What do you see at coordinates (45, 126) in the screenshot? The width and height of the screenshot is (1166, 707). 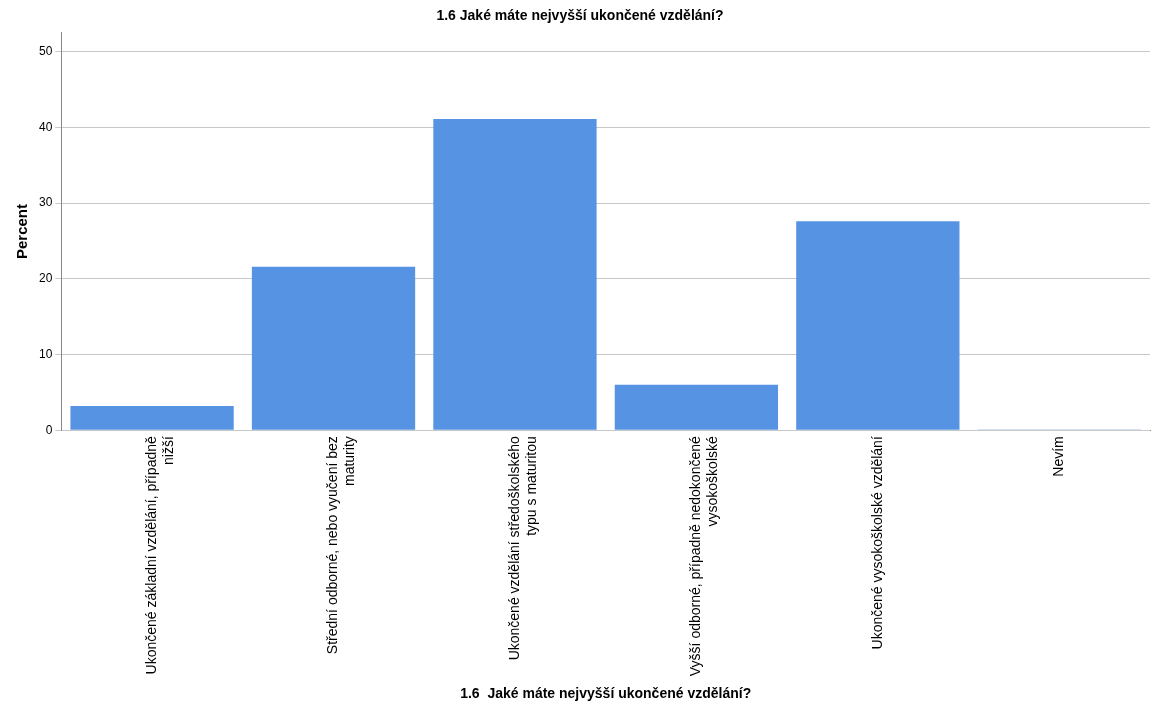 I see `y-tick-label: 40` at bounding box center [45, 126].